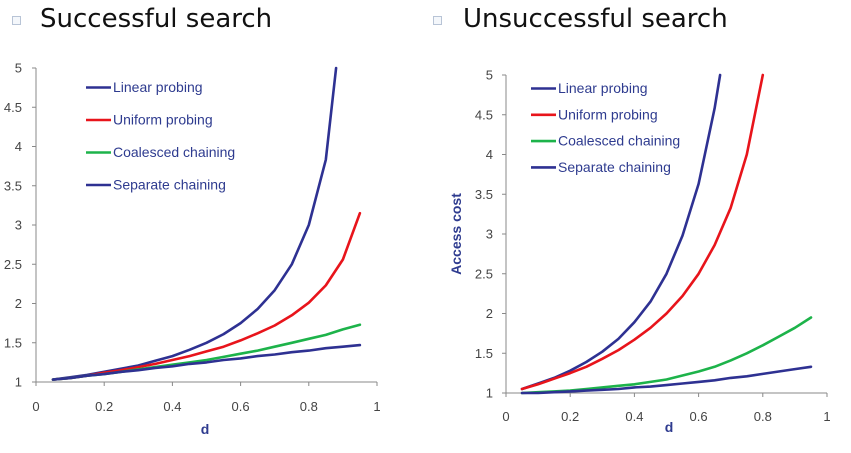  I want to click on right-x-tick-label: 0.8, so click(763, 416).